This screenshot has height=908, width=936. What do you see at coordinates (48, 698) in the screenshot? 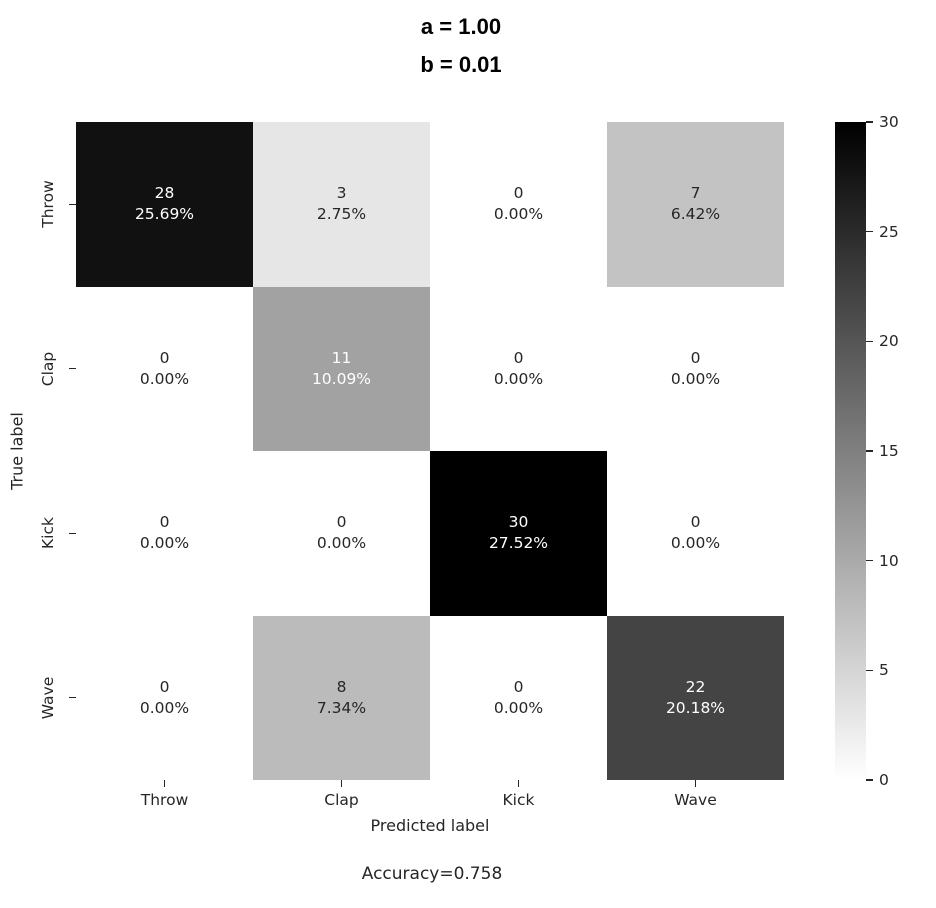
I see `y-tick-label-wave: Wave` at bounding box center [48, 698].